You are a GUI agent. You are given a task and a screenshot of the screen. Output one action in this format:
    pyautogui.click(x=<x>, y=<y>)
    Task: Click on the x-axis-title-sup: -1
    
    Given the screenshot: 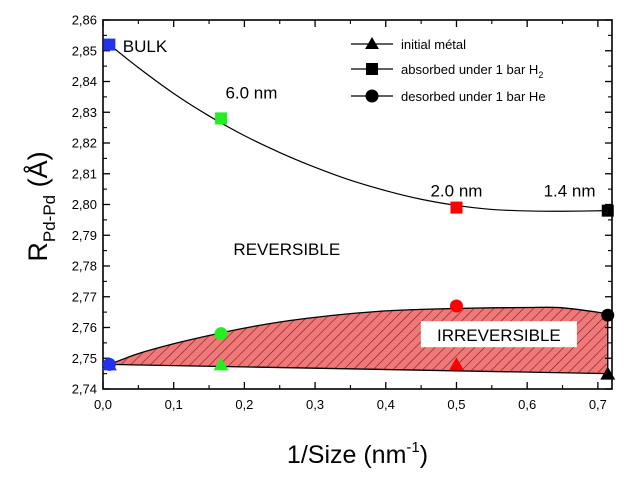 What is the action you would take?
    pyautogui.click(x=412, y=447)
    